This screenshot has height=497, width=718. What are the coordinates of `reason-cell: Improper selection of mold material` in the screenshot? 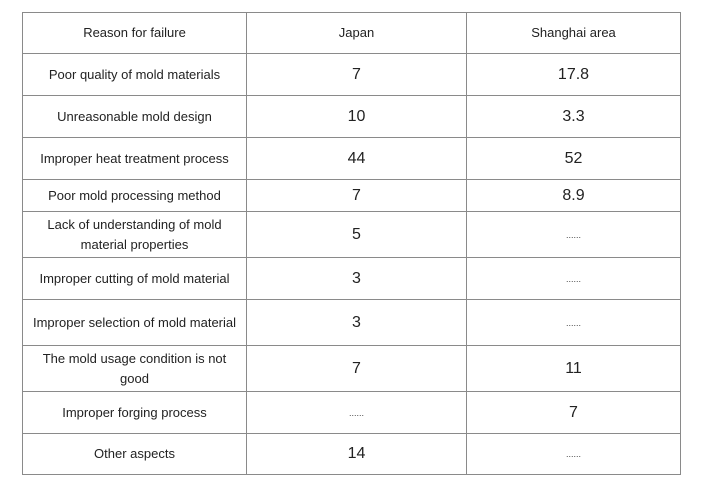 It's located at (134, 322).